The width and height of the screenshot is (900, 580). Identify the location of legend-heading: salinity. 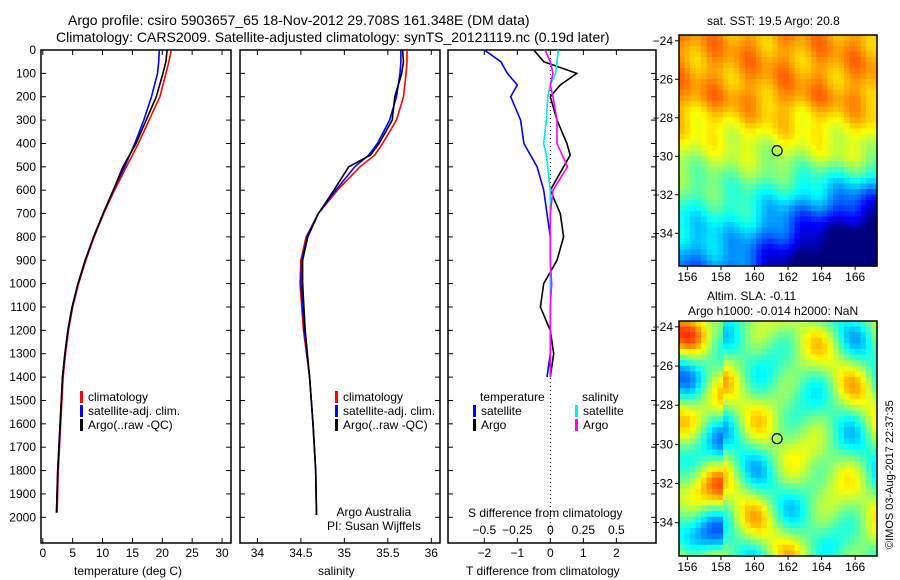
(600, 397).